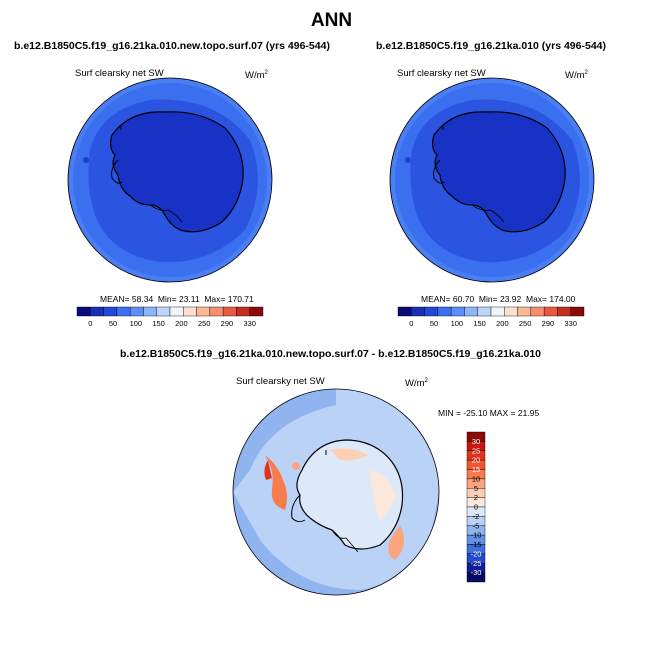  Describe the element at coordinates (113, 323) in the screenshot. I see `panel1-colorbar-label: 50` at that location.